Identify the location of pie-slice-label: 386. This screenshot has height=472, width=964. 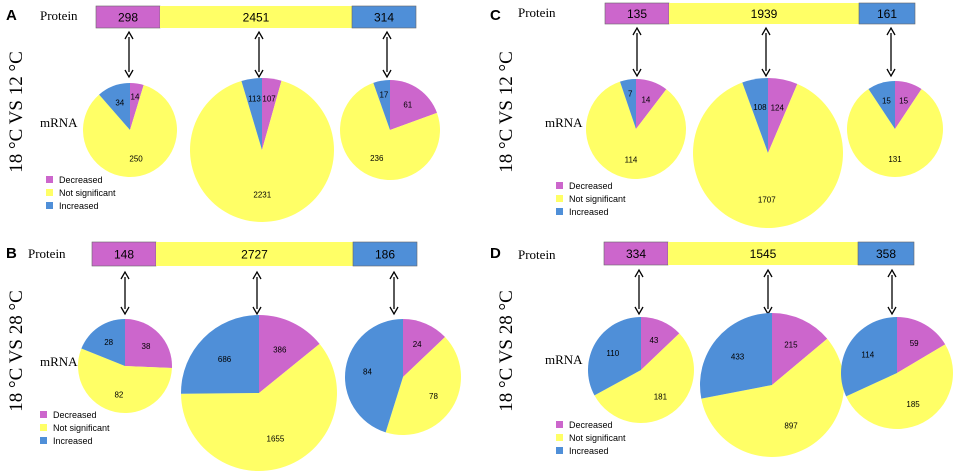
(280, 349).